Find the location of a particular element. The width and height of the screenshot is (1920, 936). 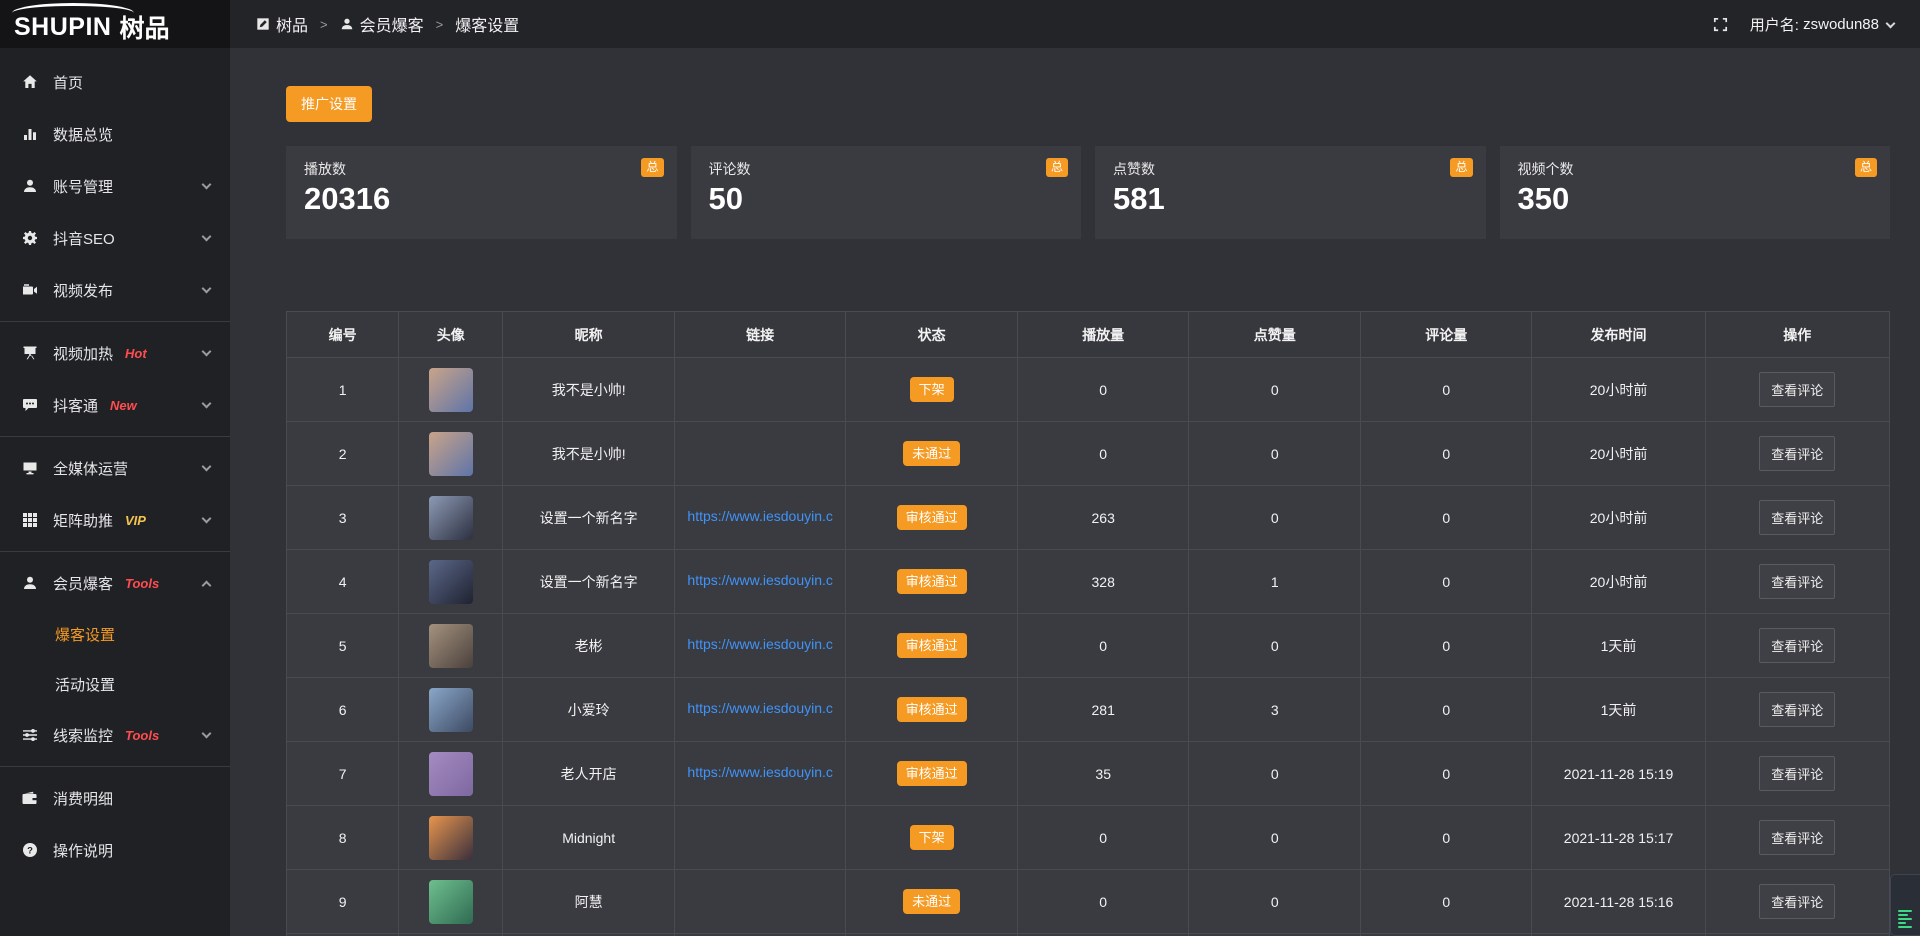

cell-number: 6 is located at coordinates (342, 709).